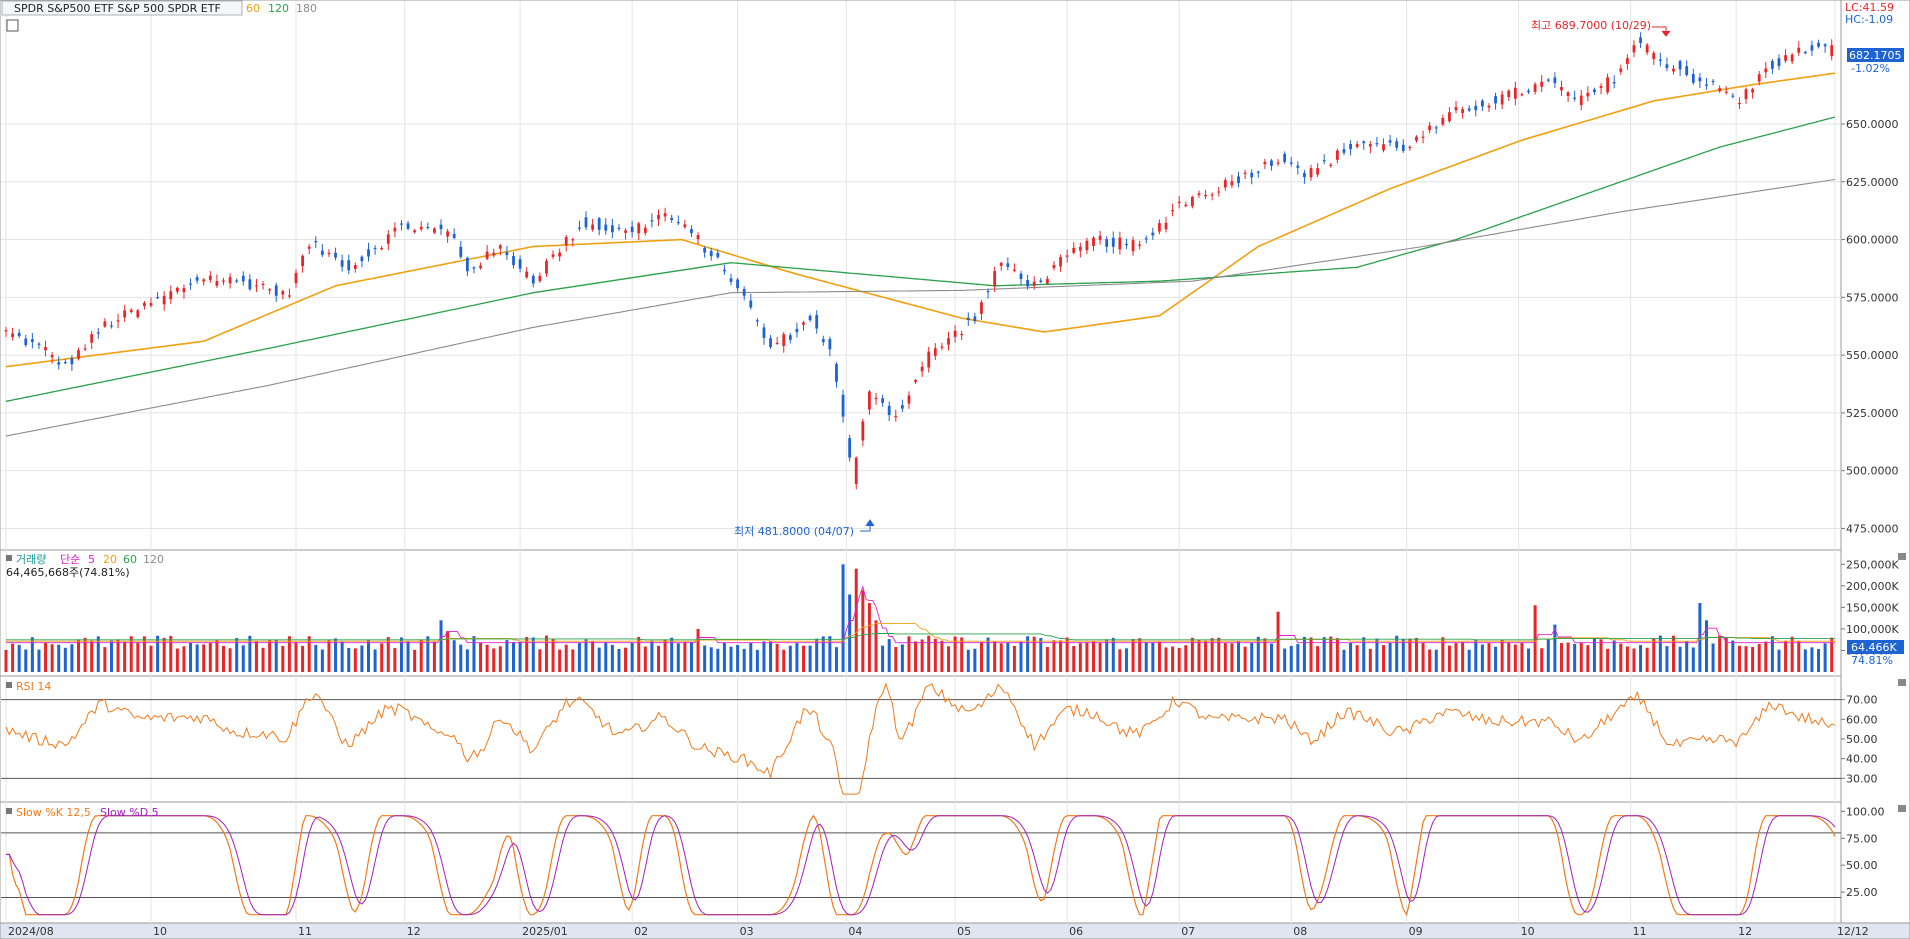  Describe the element at coordinates (1902, 556) in the screenshot. I see `volume-pane-toggle` at that location.